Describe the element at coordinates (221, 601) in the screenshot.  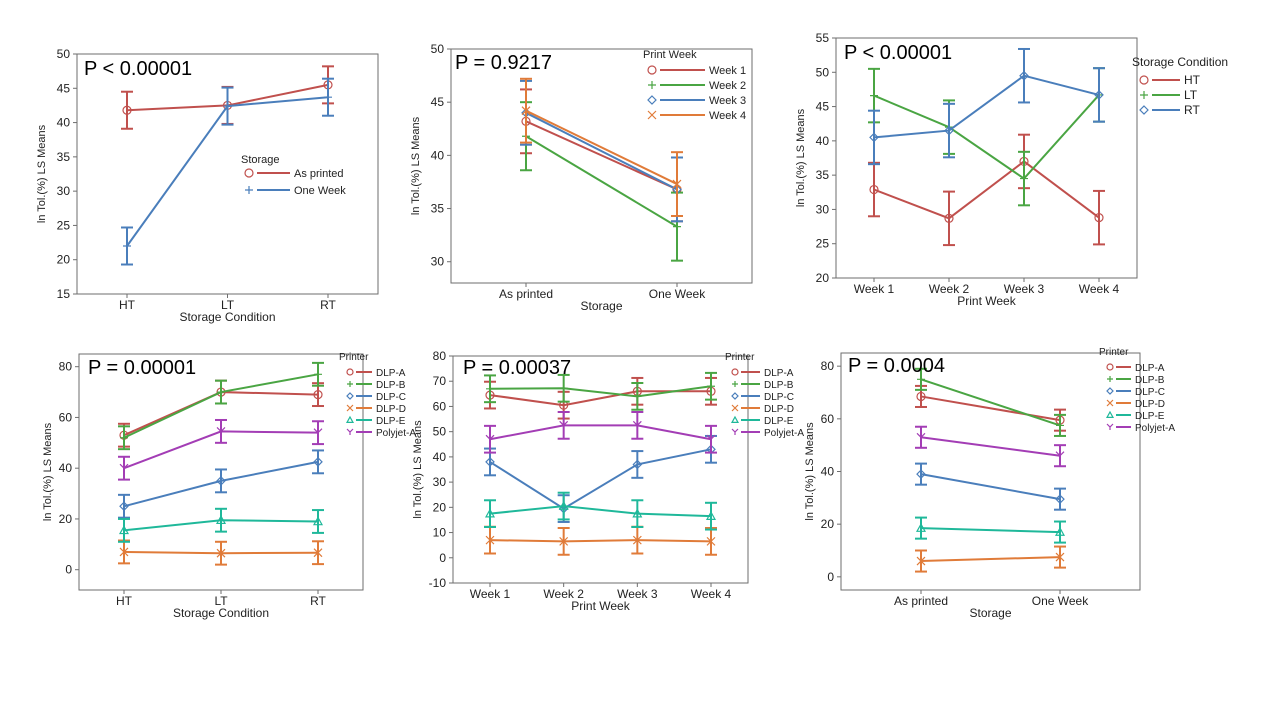
I see `x-tick-label: LT` at that location.